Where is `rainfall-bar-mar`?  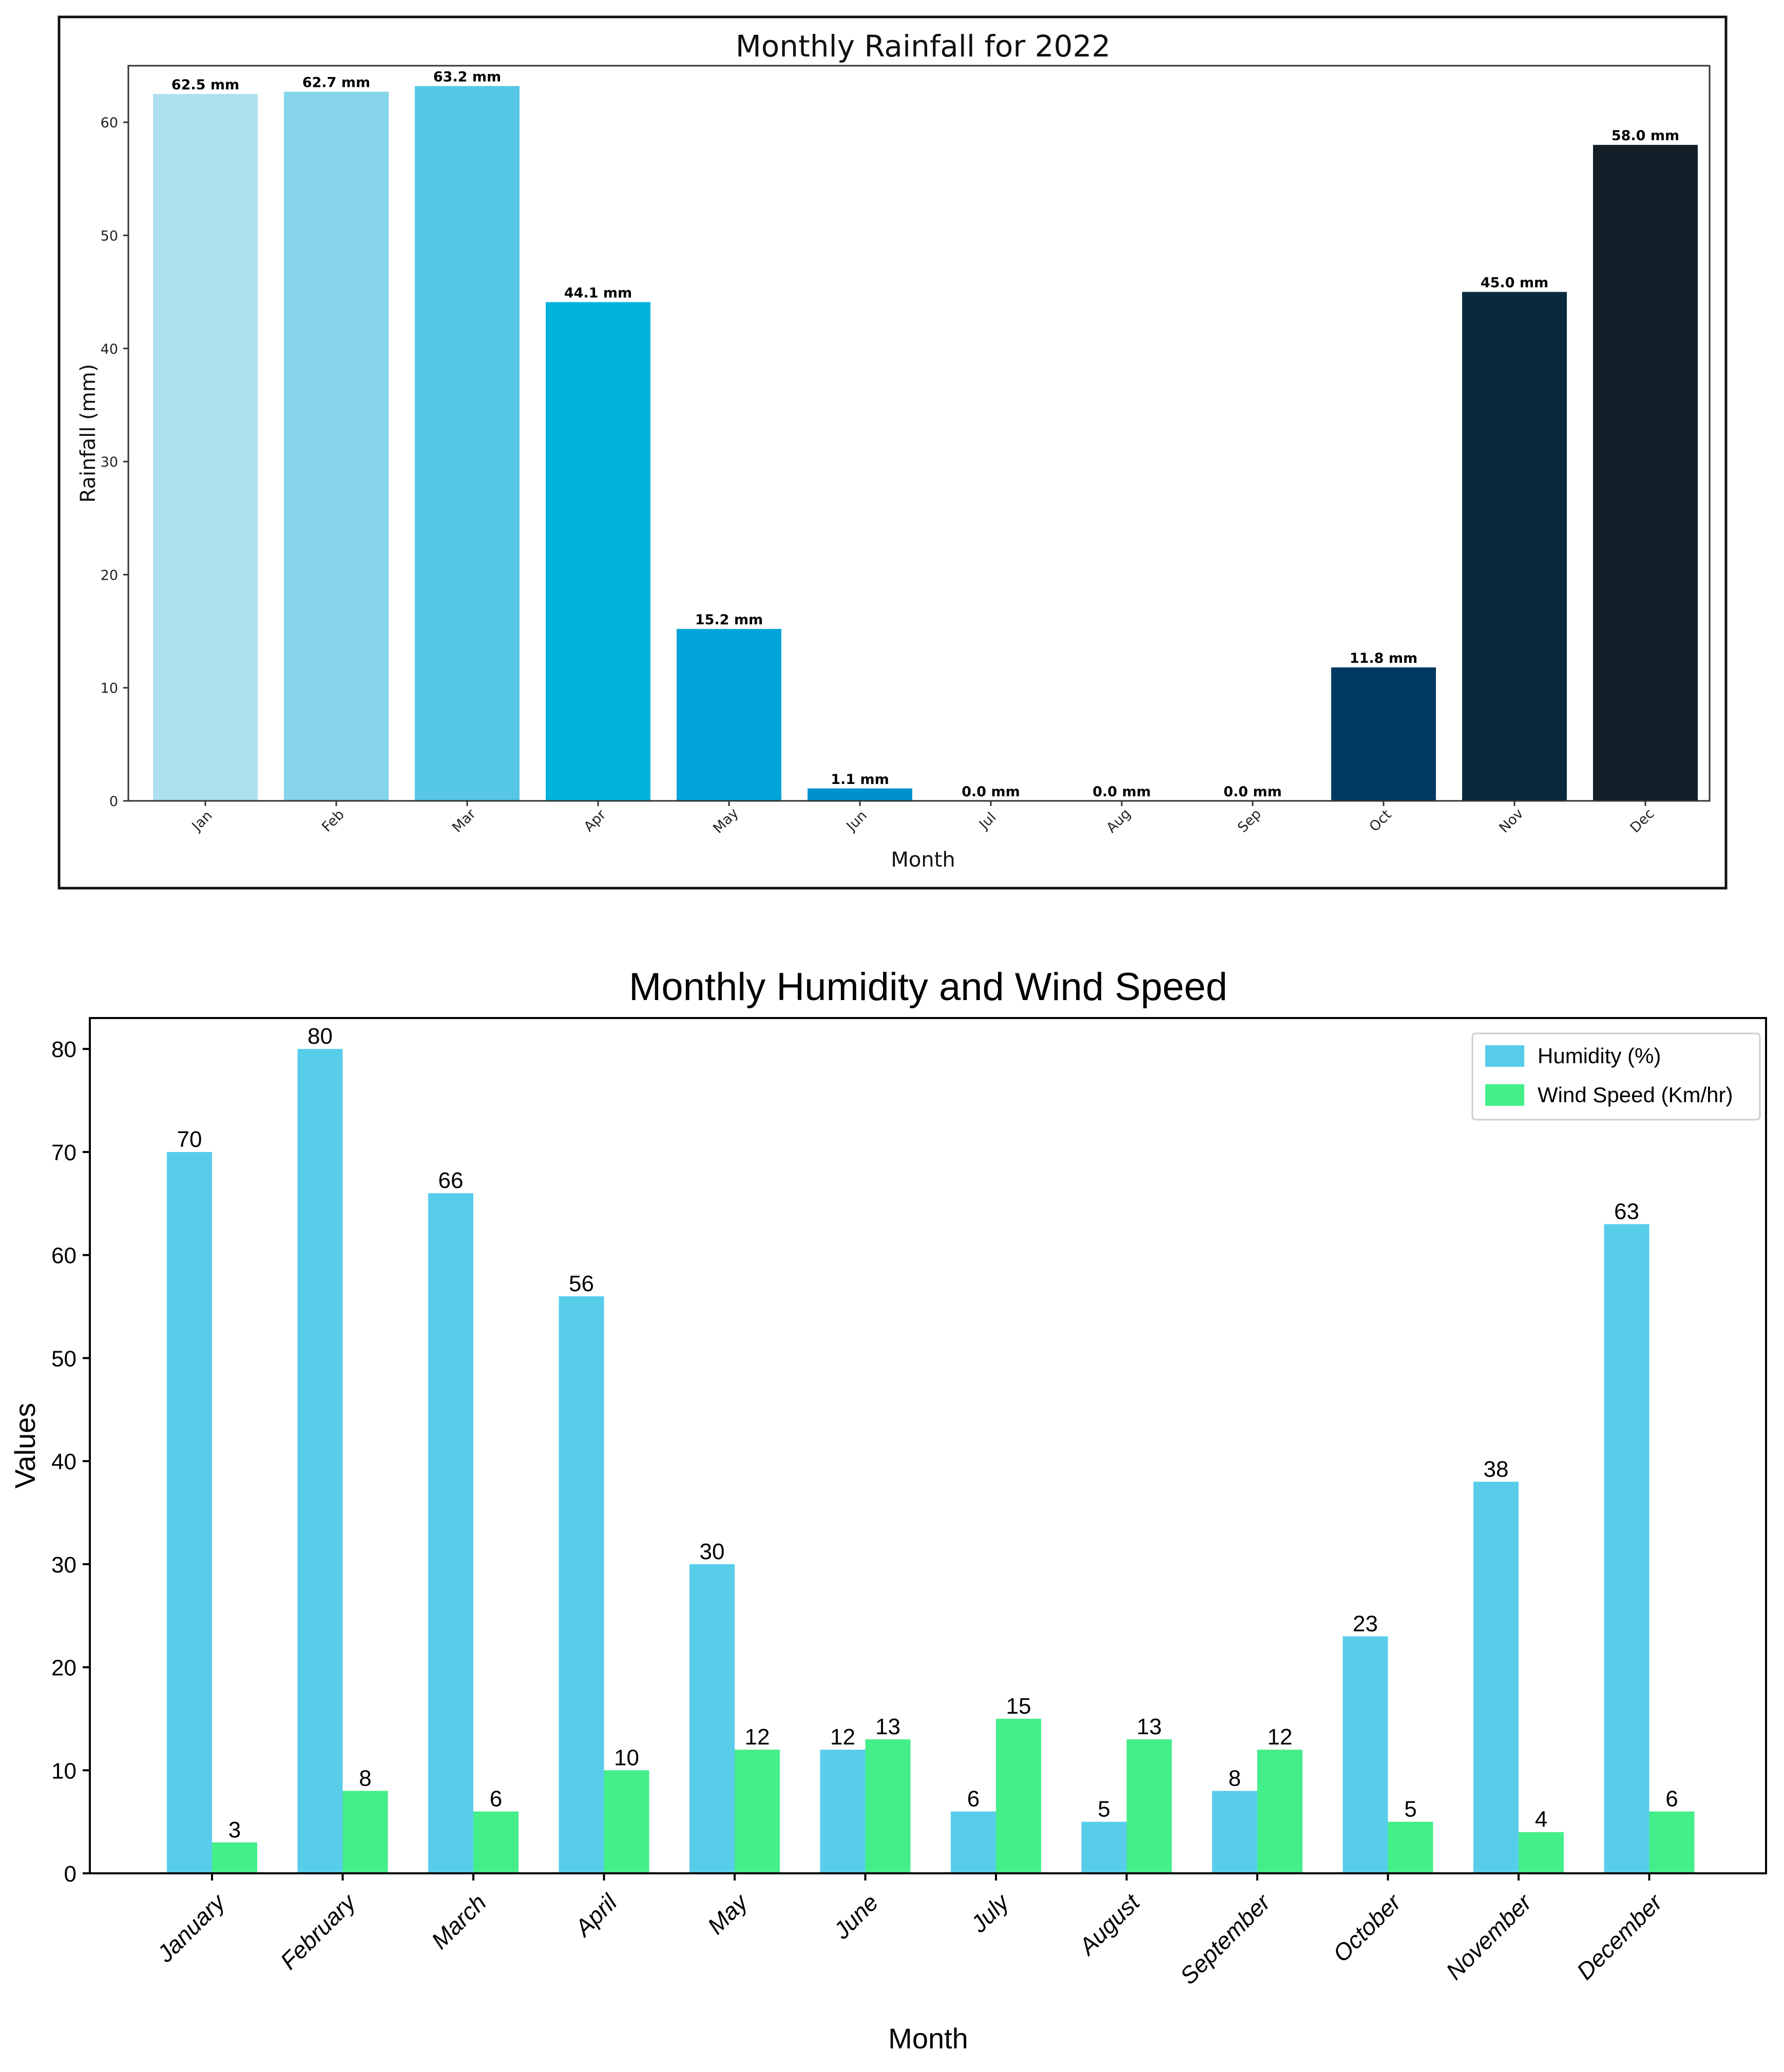 rainfall-bar-mar is located at coordinates (467, 443).